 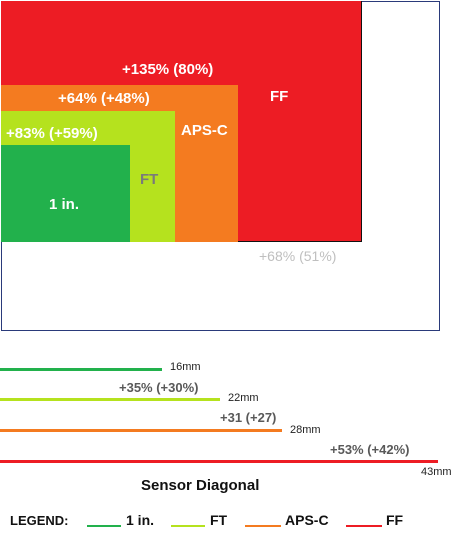 I want to click on ff-diagonal-mm: 43mm, so click(x=436, y=472).